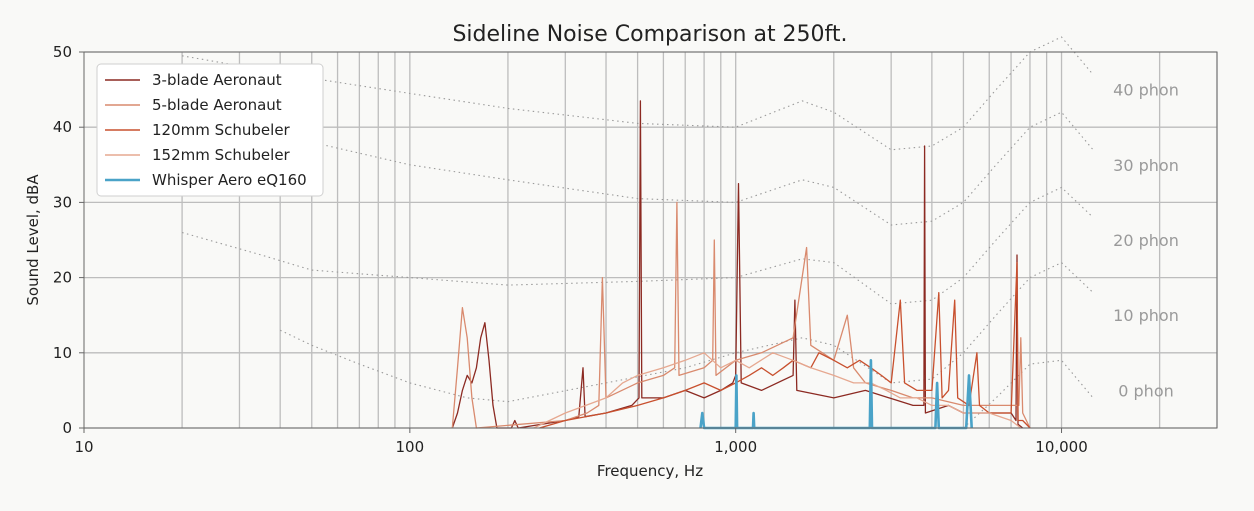 The height and width of the screenshot is (511, 1254). What do you see at coordinates (229, 180) in the screenshot?
I see `legend-entry: Whisper Aero eQ160` at bounding box center [229, 180].